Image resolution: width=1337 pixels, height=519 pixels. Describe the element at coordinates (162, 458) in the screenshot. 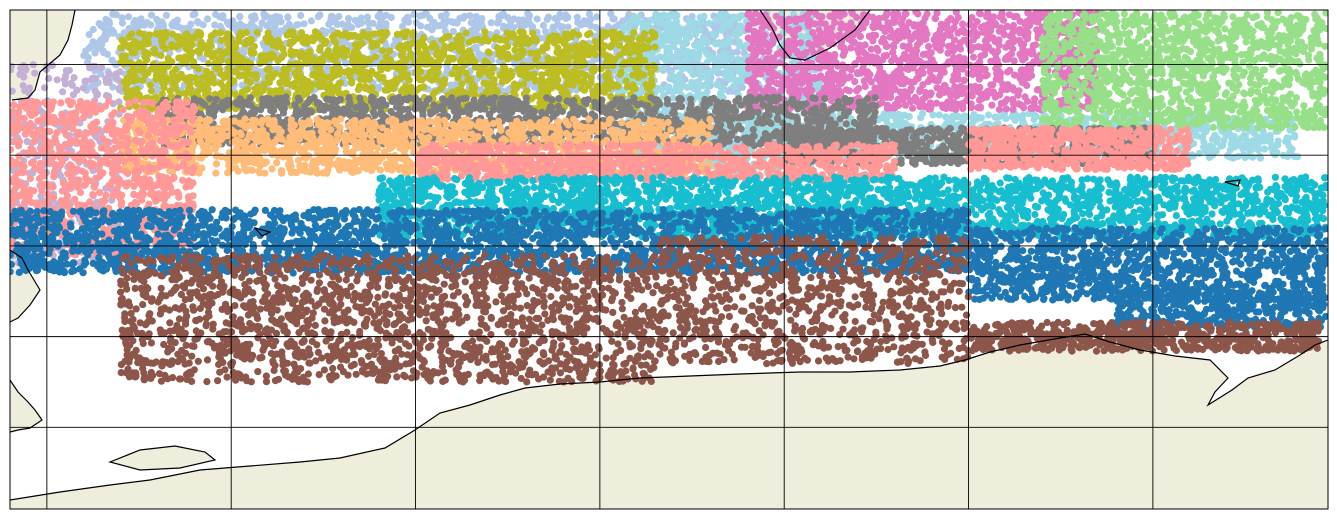

I see `coastline-st-lawrence` at that location.